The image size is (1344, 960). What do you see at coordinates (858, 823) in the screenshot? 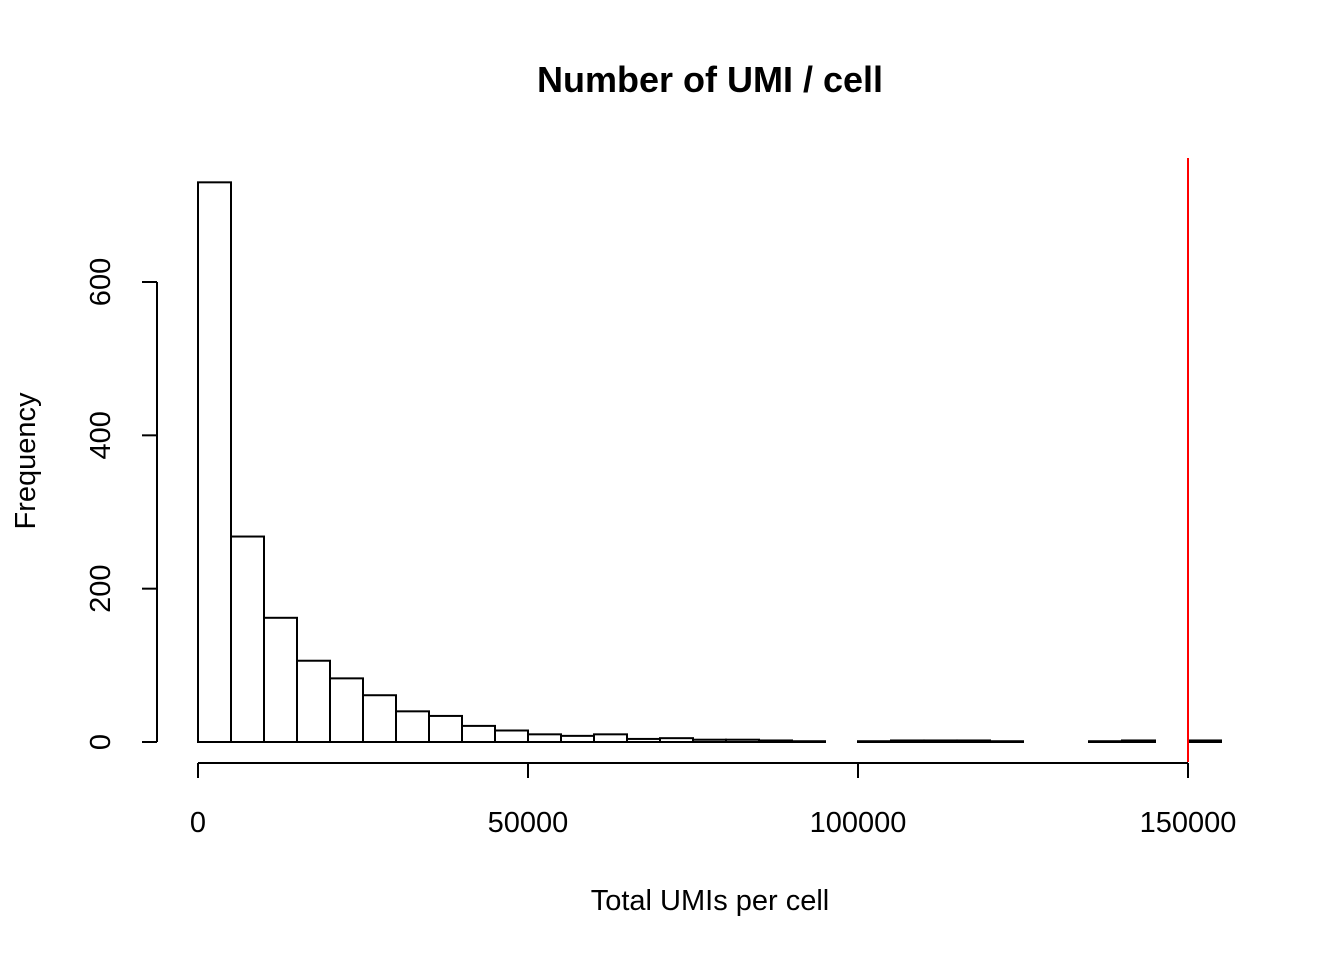
I see `x-tick-label: 100000` at bounding box center [858, 823].